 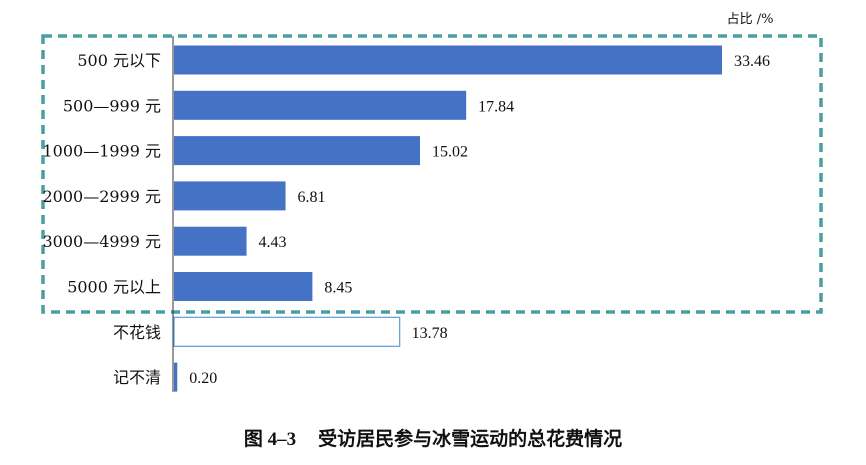 What do you see at coordinates (203, 378) in the screenshot?
I see `data-label: 0.20` at bounding box center [203, 378].